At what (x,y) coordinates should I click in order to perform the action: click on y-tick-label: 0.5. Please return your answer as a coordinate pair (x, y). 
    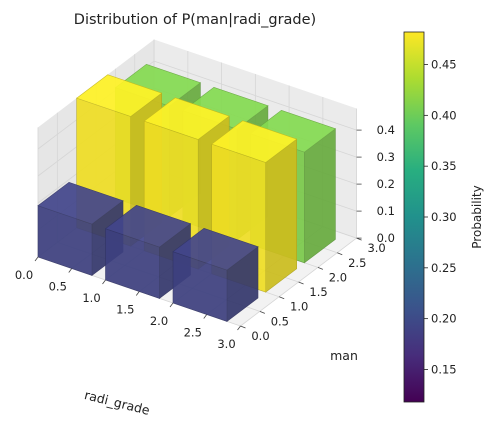
    Looking at the image, I should click on (280, 321).